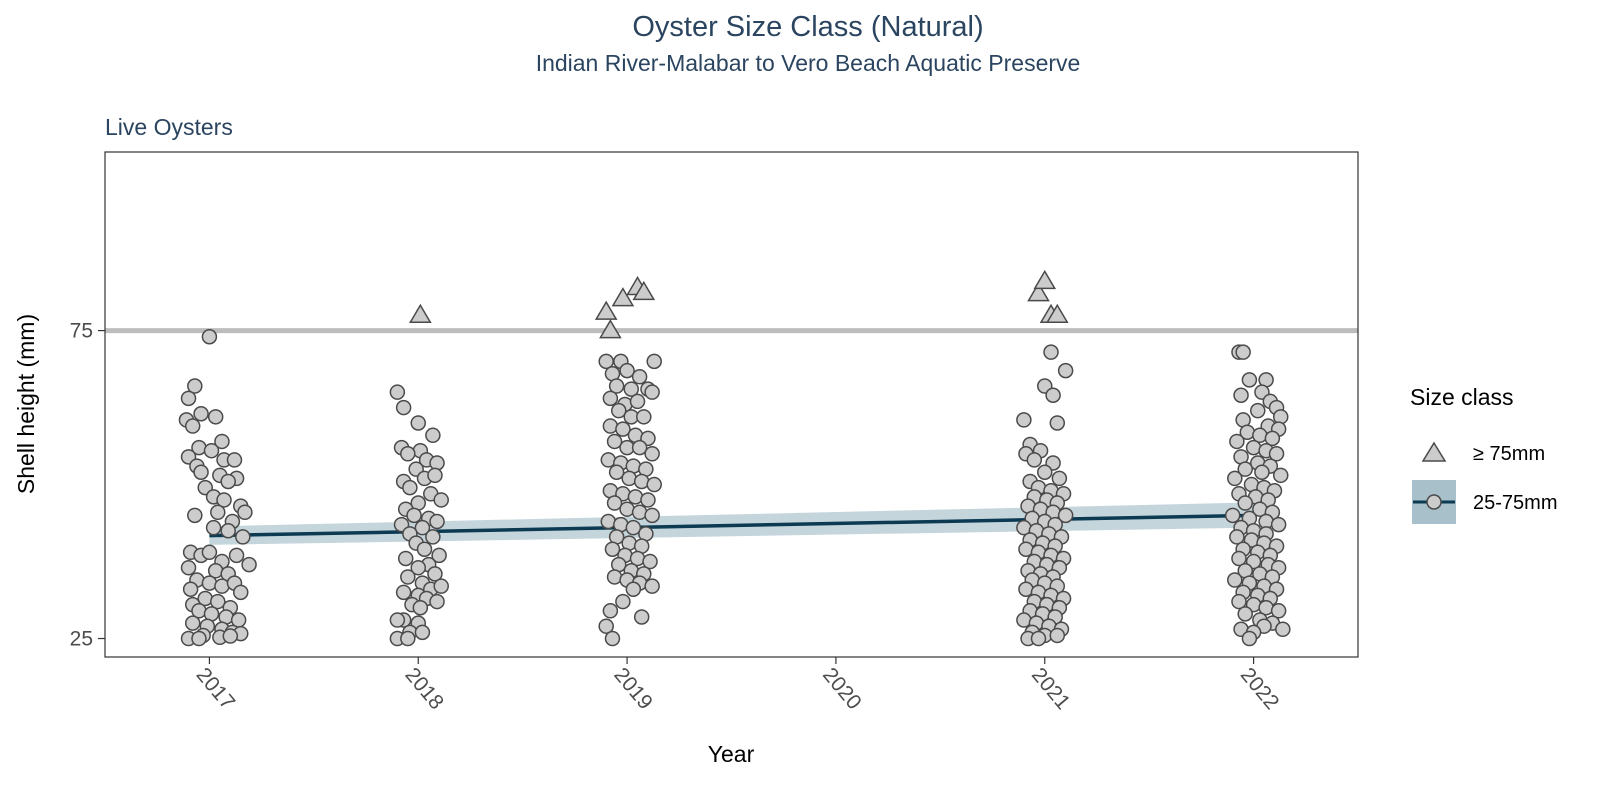 Image resolution: width=1600 pixels, height=800 pixels. What do you see at coordinates (81, 639) in the screenshot?
I see `y-tick-label: 25` at bounding box center [81, 639].